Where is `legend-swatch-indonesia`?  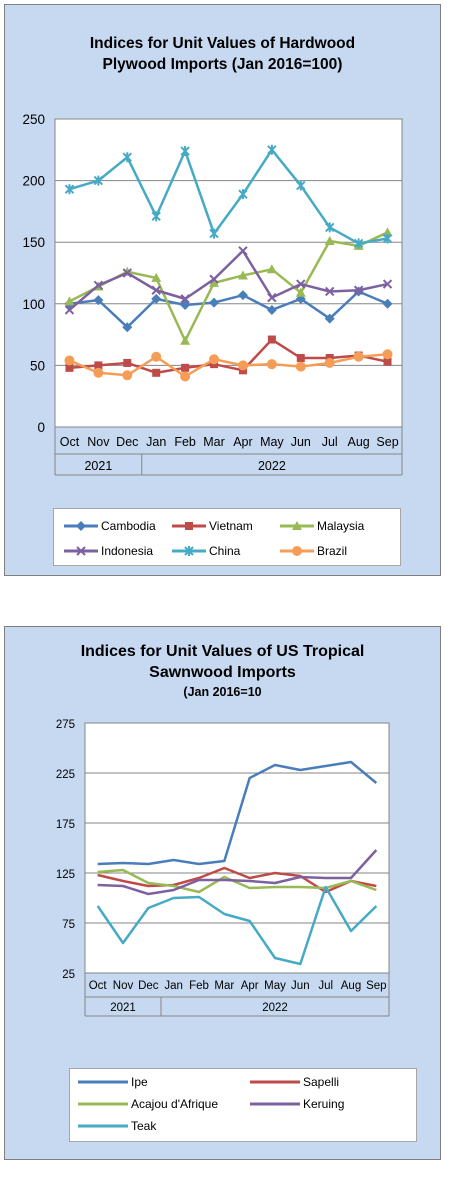
legend-swatch-indonesia is located at coordinates (81, 551).